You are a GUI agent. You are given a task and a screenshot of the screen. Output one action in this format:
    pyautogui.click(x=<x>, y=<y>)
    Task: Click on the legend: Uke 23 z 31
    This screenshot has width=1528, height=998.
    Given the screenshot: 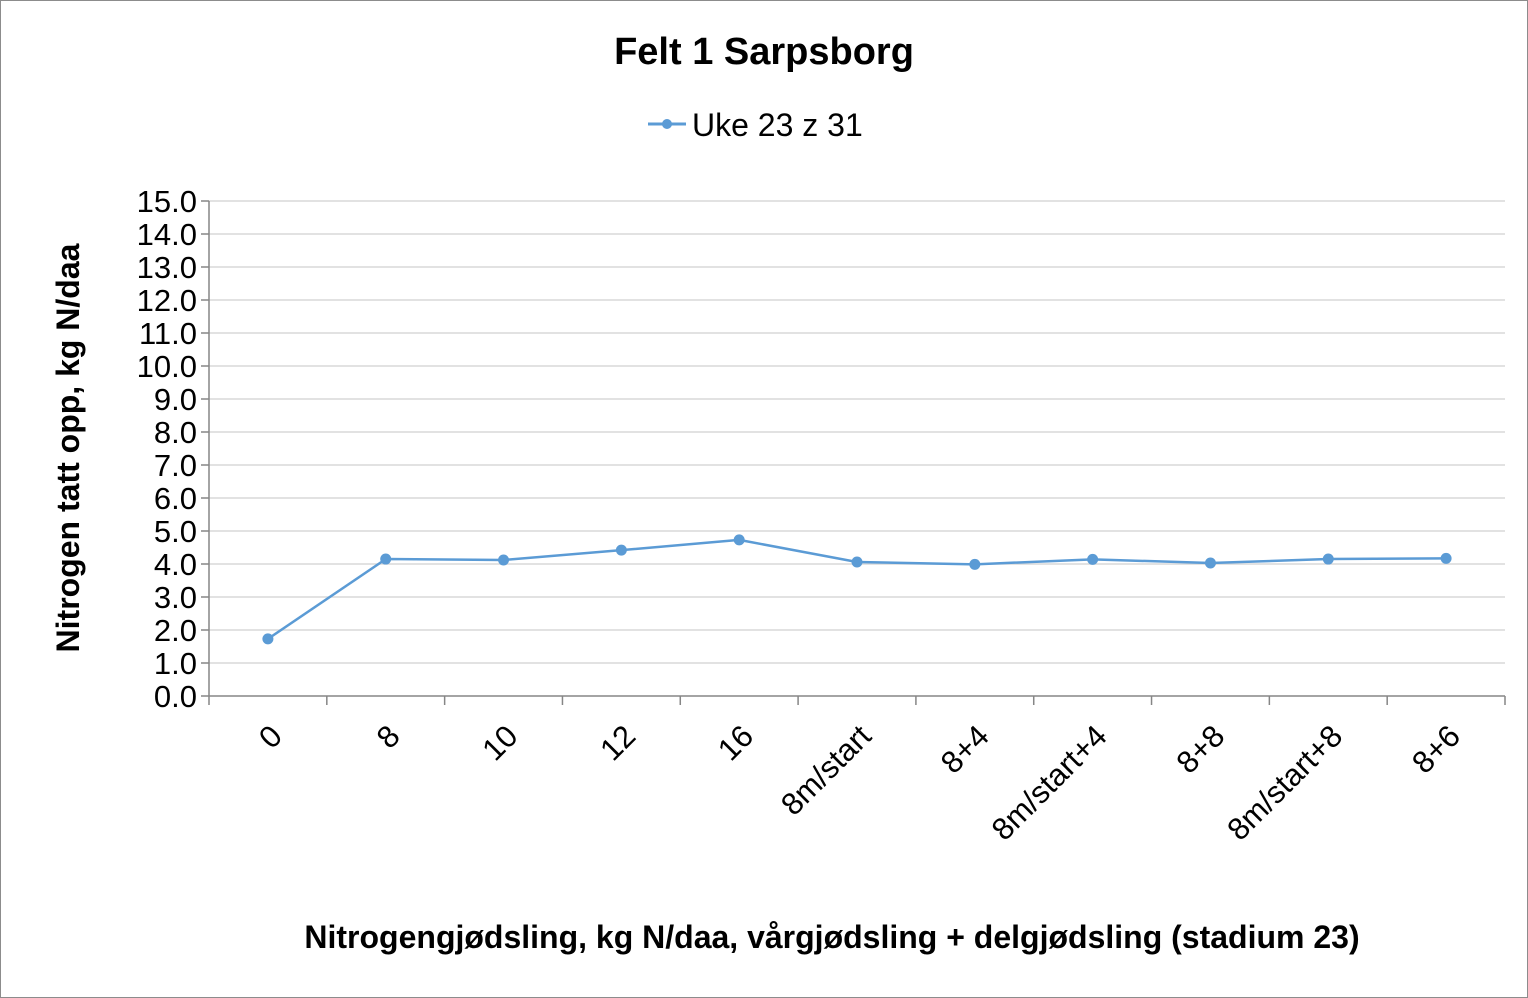 What is the action you would take?
    pyautogui.click(x=755, y=125)
    